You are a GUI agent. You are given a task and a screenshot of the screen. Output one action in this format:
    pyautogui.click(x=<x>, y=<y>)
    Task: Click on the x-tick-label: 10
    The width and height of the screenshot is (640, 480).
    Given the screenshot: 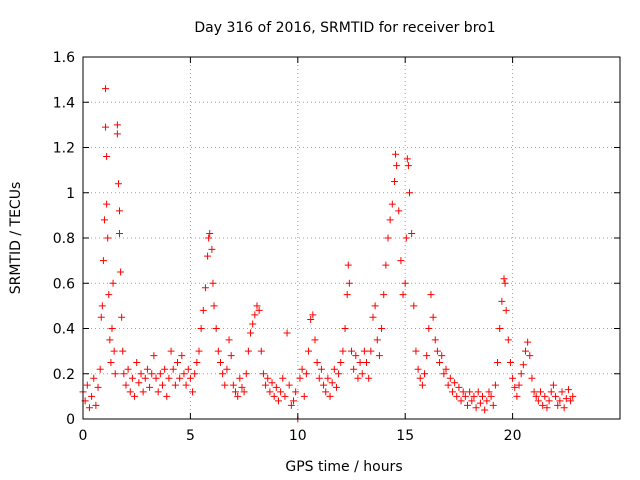 What is the action you would take?
    pyautogui.click(x=298, y=436)
    